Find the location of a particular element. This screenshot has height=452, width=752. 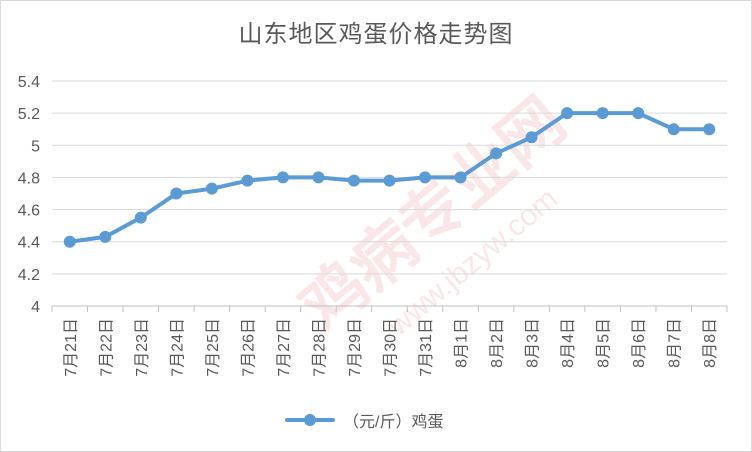

y-tick-label: 5 is located at coordinates (35, 146).